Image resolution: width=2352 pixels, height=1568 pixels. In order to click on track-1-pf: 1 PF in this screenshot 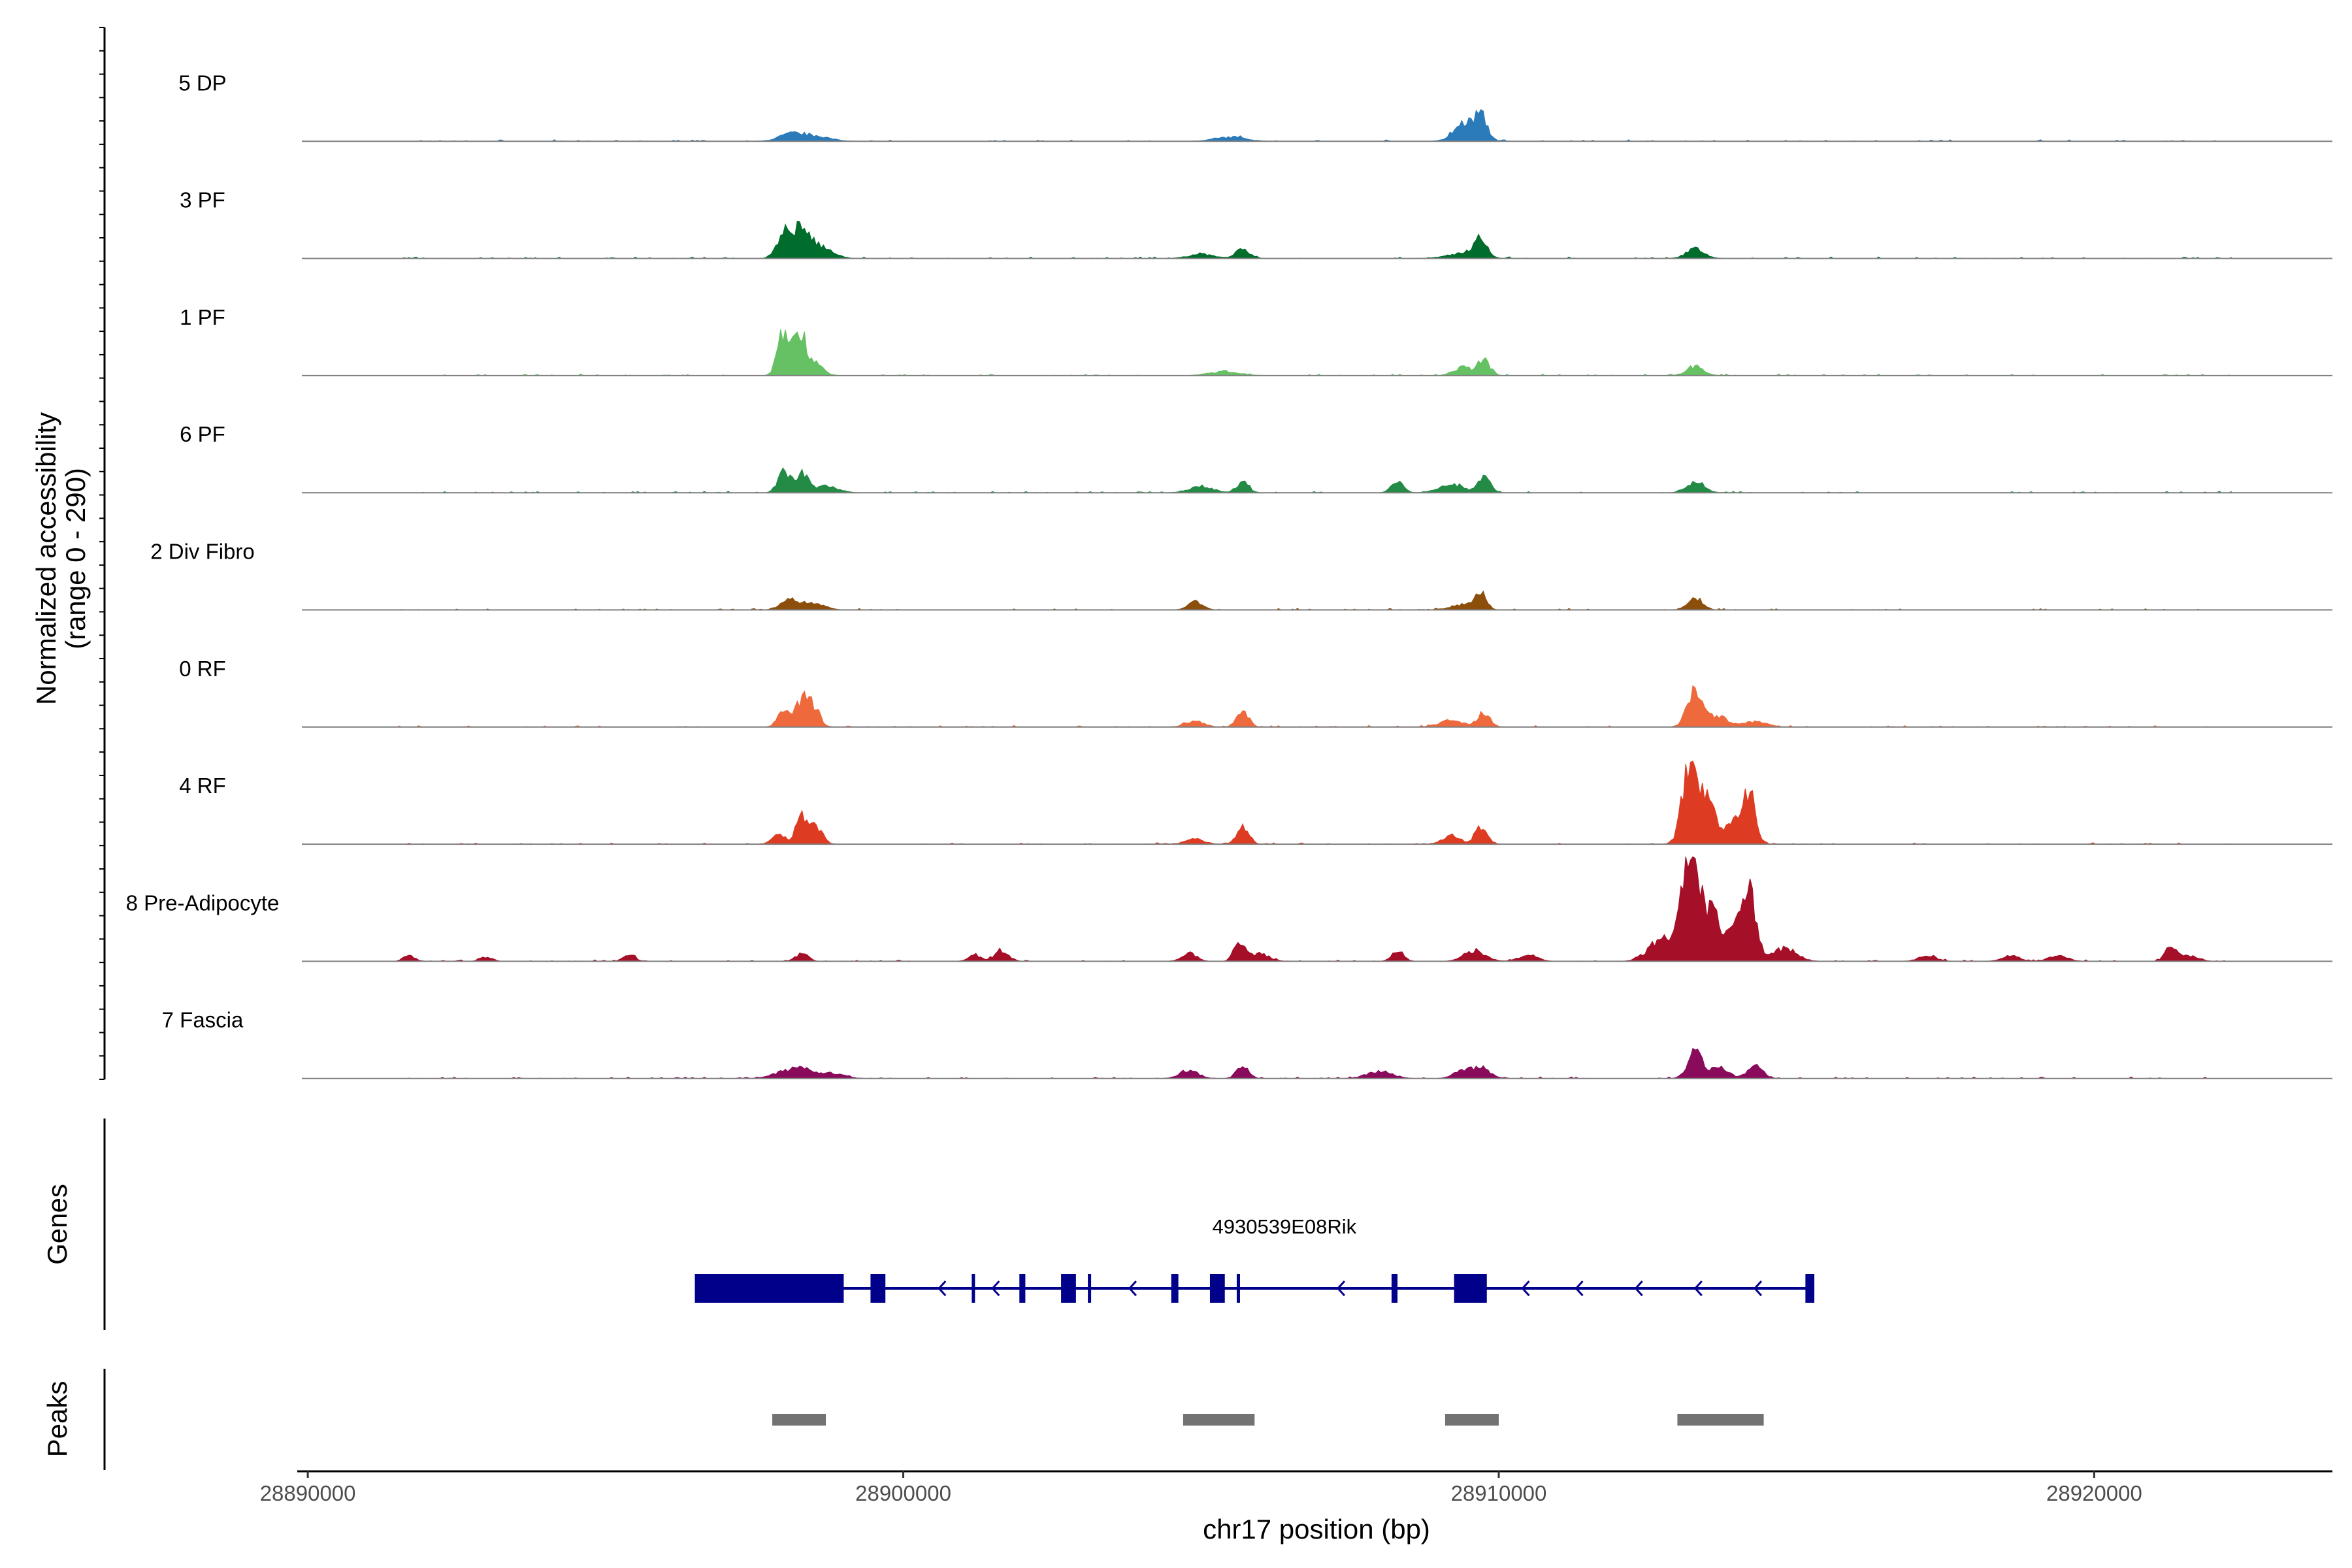, I will do `click(1256, 340)`.